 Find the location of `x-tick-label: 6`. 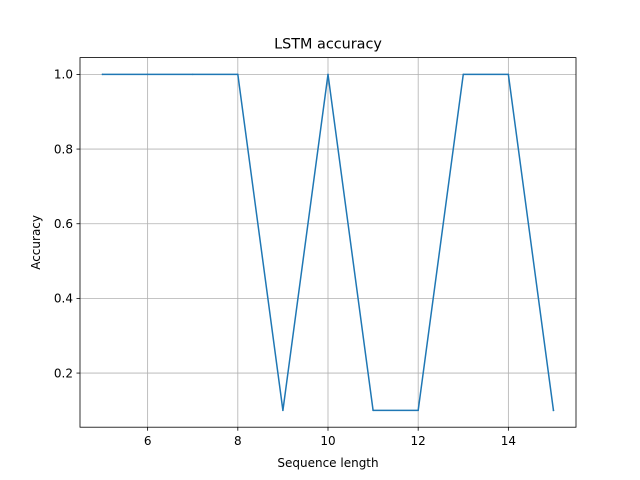

x-tick-label: 6 is located at coordinates (148, 441).